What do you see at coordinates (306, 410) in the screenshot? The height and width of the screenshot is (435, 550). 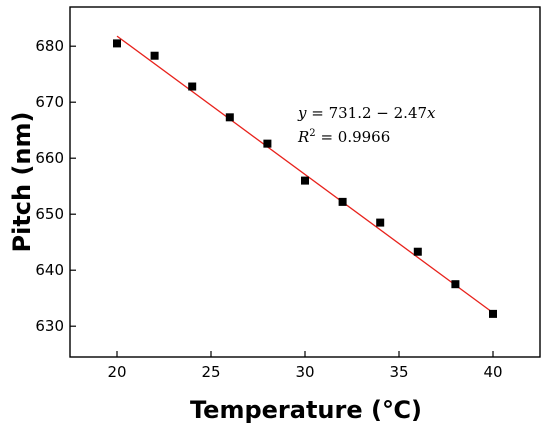 I see `x-axis-title: Temperature (℃)` at bounding box center [306, 410].